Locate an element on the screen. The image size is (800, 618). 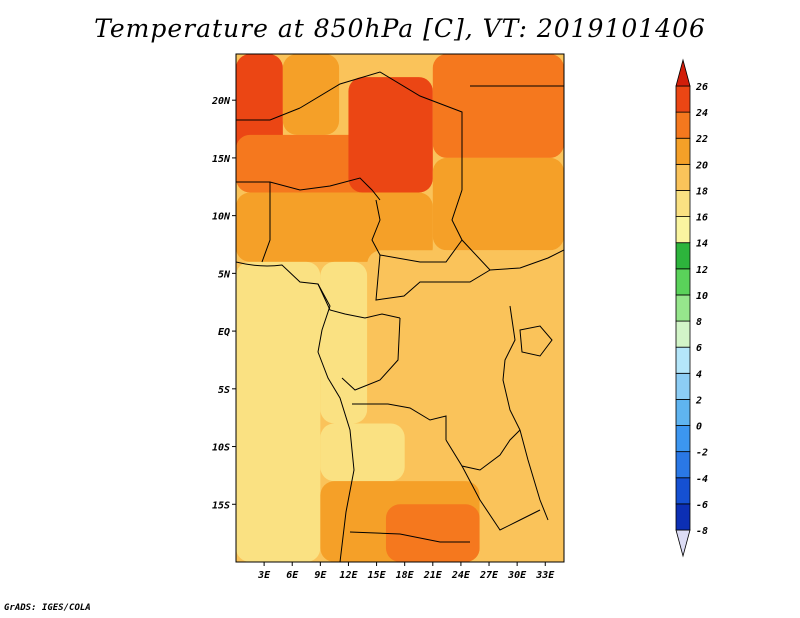
x-tick-label: 33E is located at coordinates (545, 575).